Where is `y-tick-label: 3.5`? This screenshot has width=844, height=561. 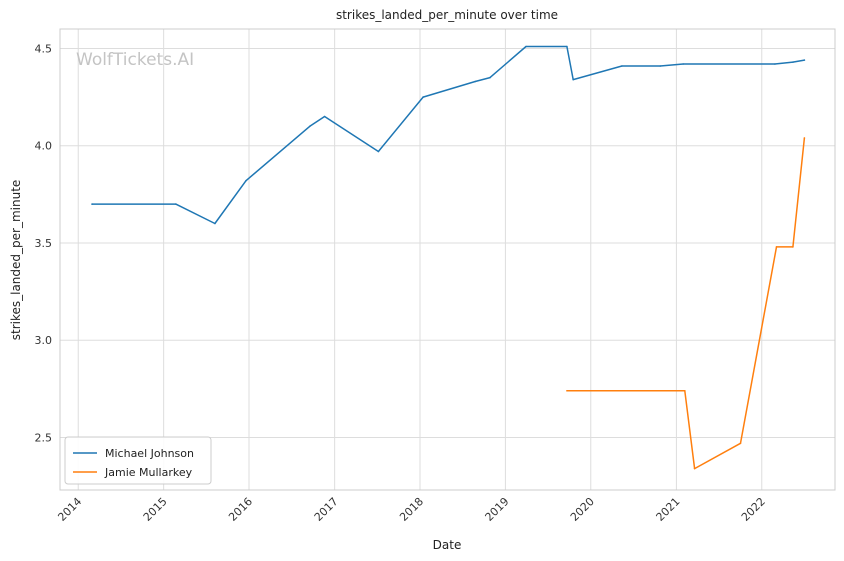 y-tick-label: 3.5 is located at coordinates (44, 243).